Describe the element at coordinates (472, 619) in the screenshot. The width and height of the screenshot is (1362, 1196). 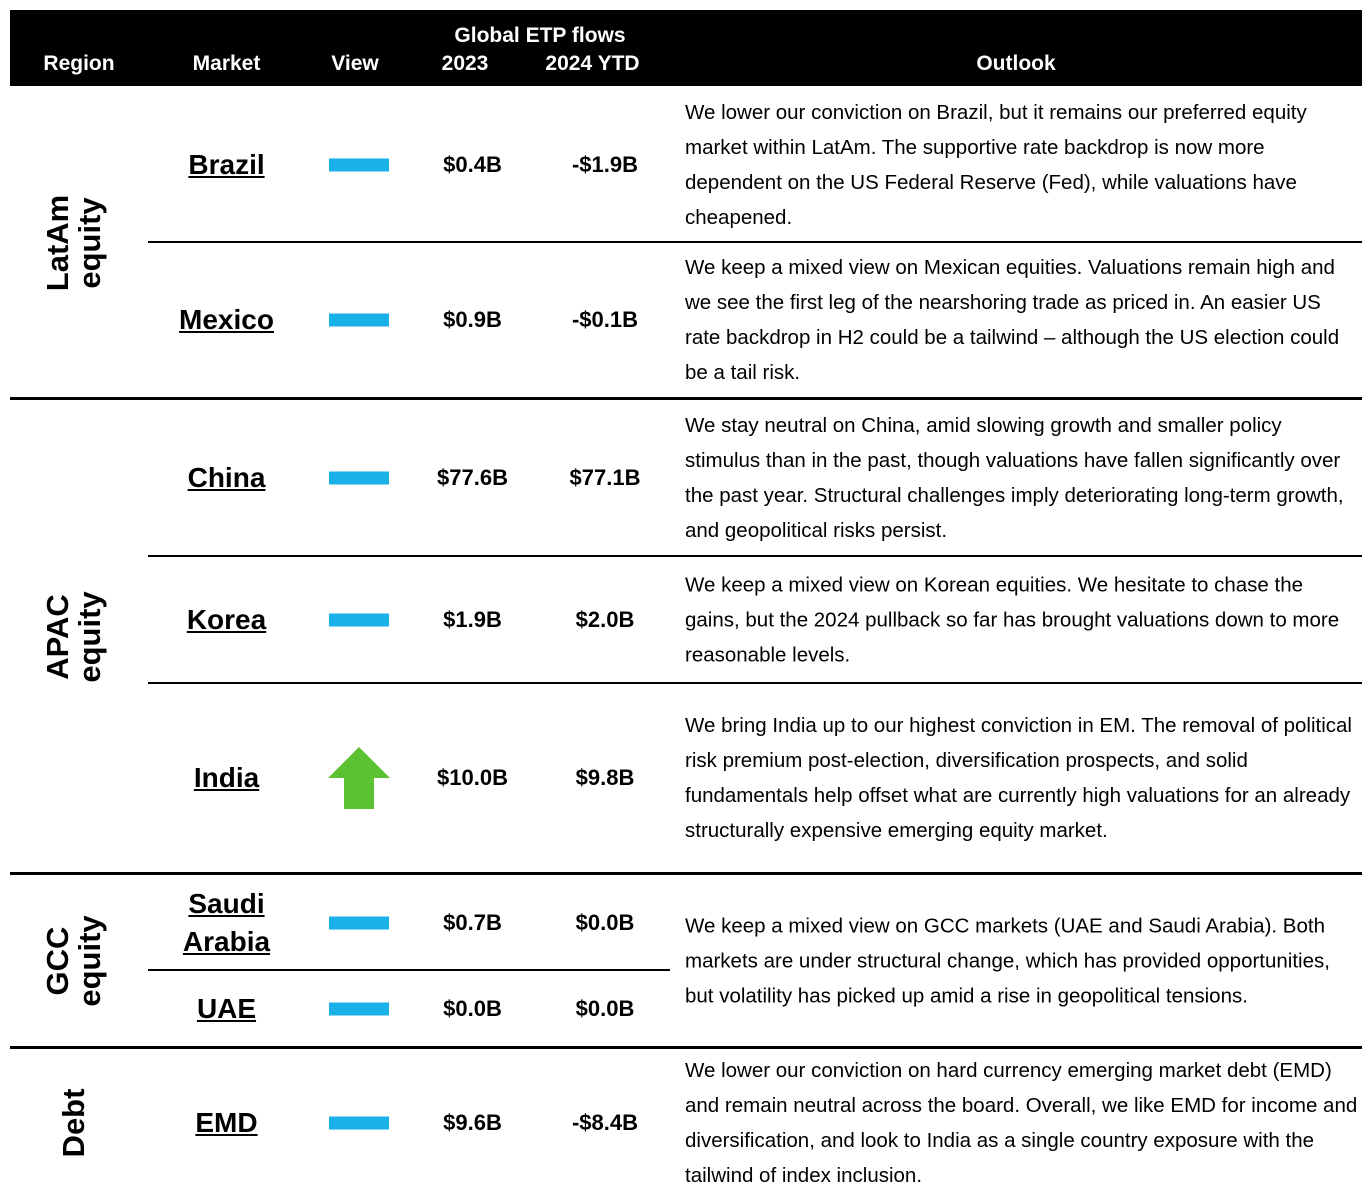
I see `flows-2023: $1.9B` at that location.